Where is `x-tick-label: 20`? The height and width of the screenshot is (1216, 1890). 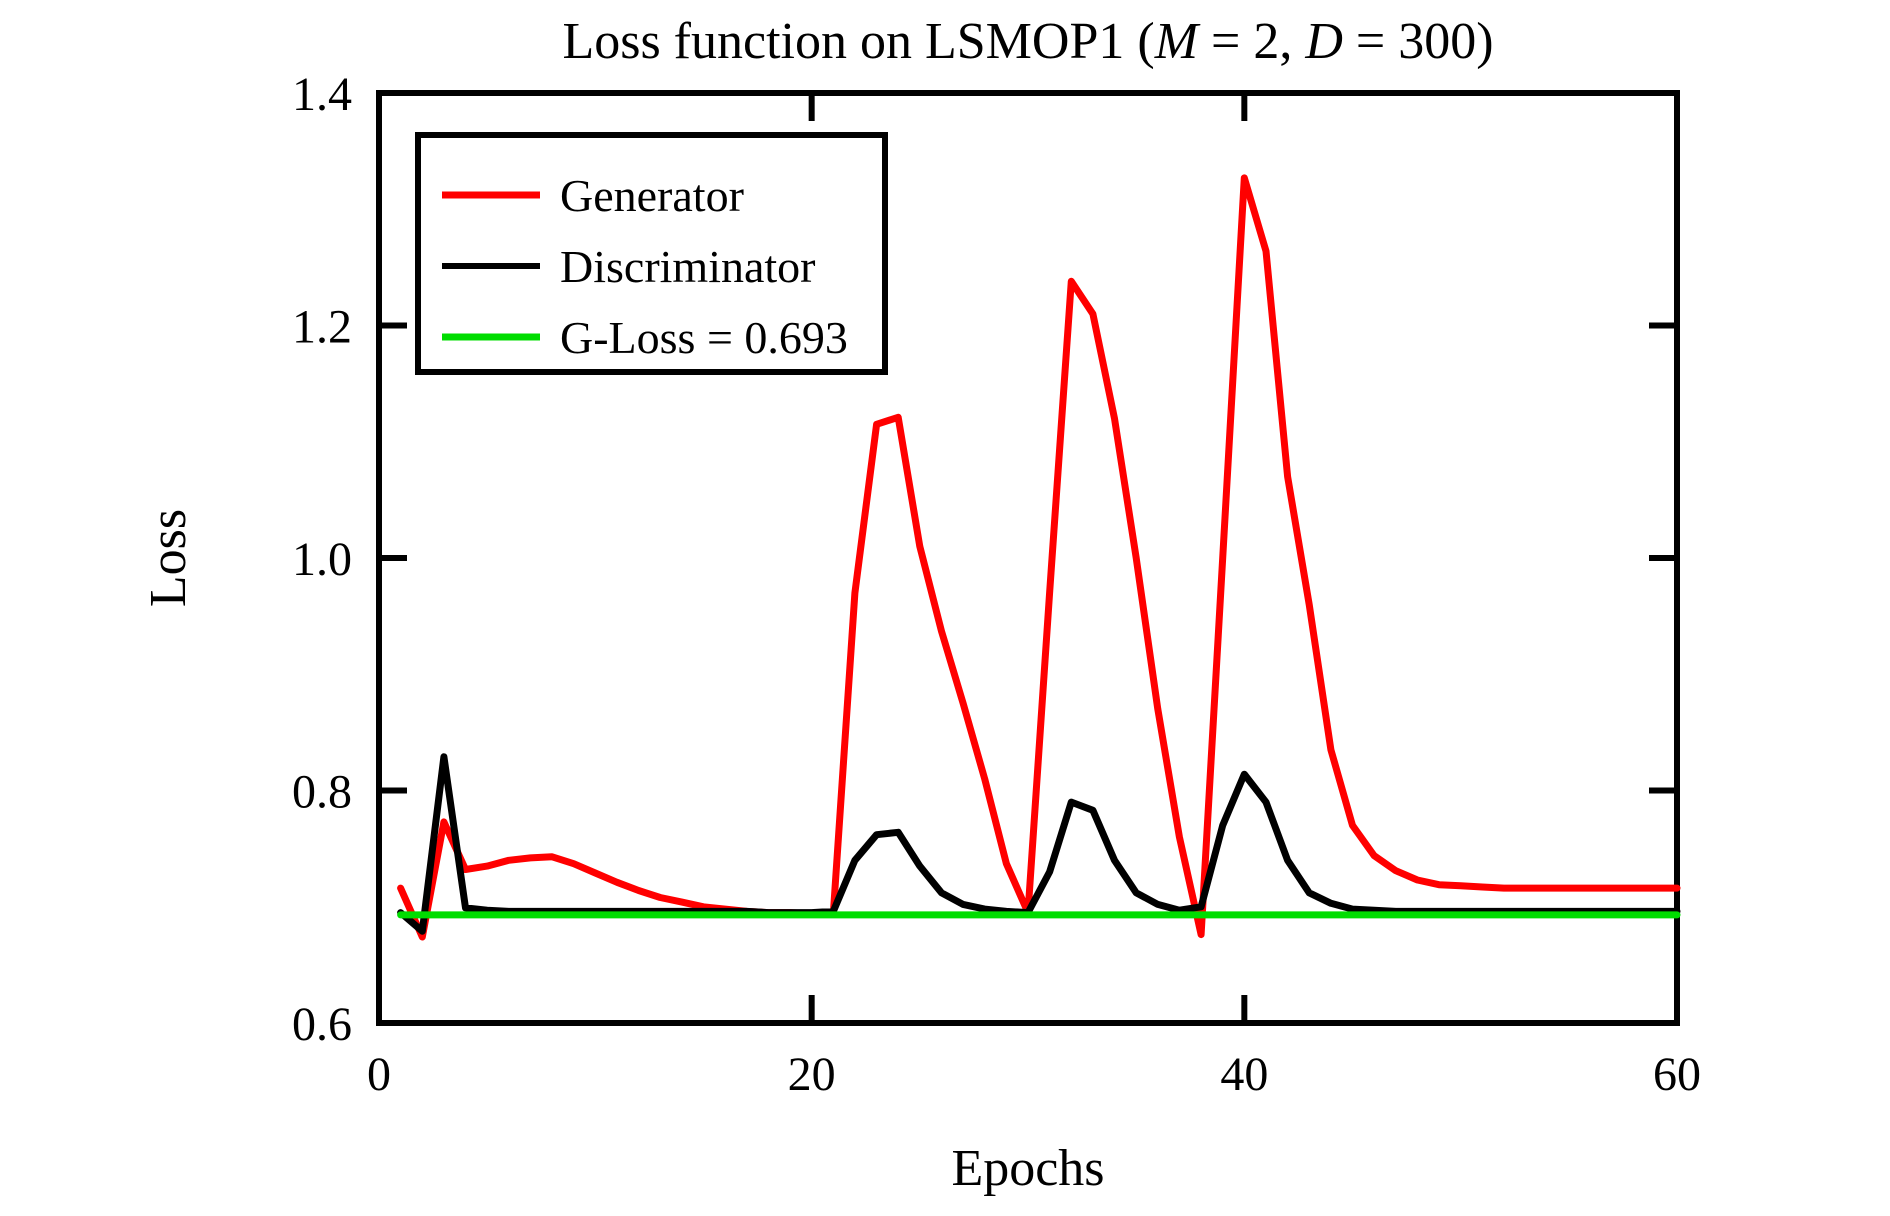 x-tick-label: 20 is located at coordinates (812, 1074).